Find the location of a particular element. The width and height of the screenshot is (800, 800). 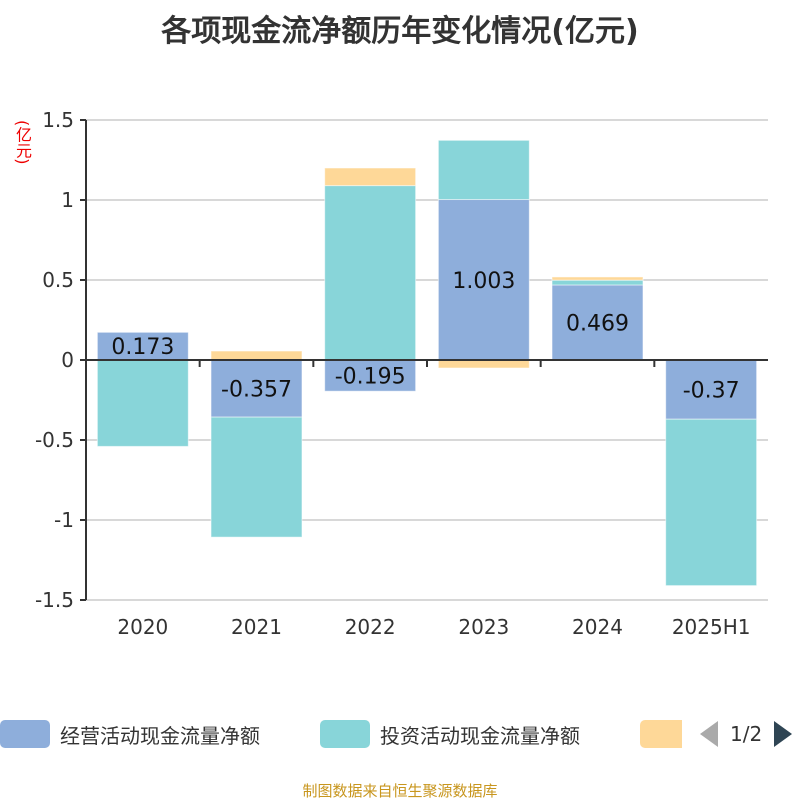

x-tick-label: 2020 is located at coordinates (142, 627).